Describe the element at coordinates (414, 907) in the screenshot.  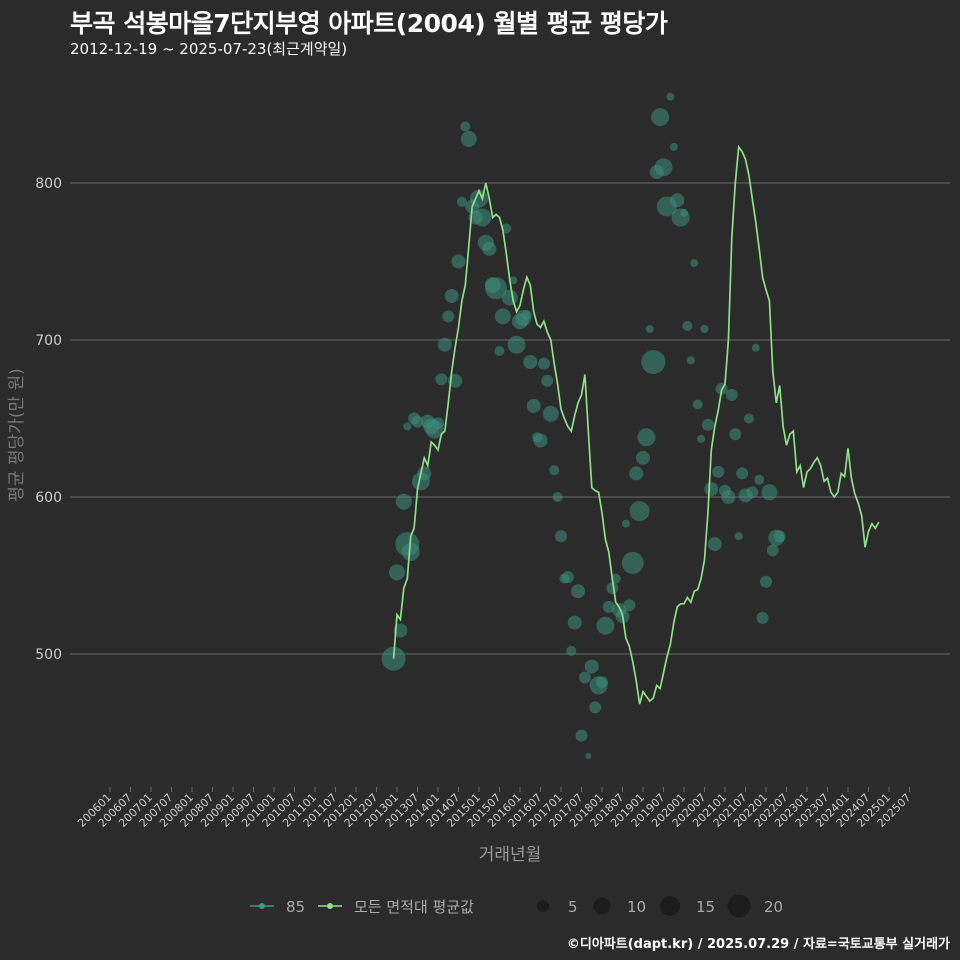
I see `legend-avg-label: 모든 면적대 평균값` at that location.